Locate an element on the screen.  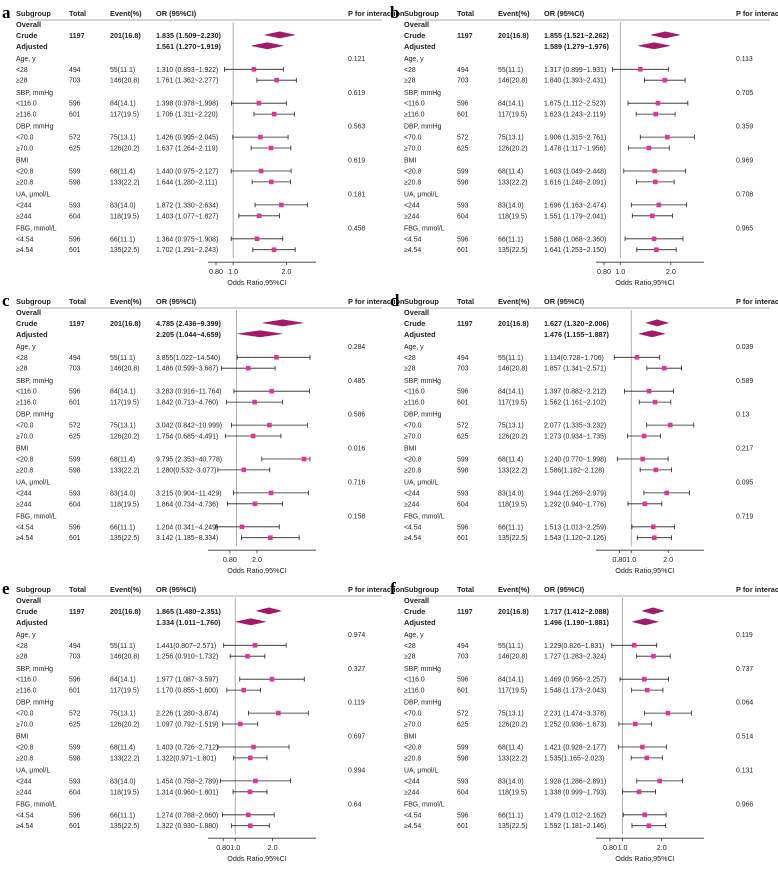
subgroup-label: ≥116.0 is located at coordinates (414, 691).